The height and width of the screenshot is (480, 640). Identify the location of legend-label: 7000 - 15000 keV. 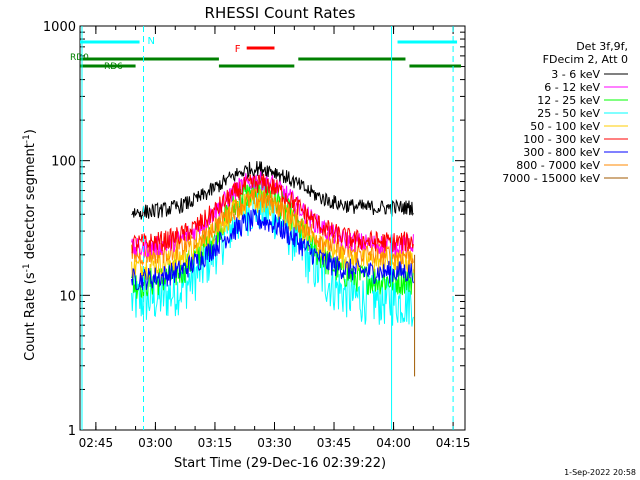
(551, 178).